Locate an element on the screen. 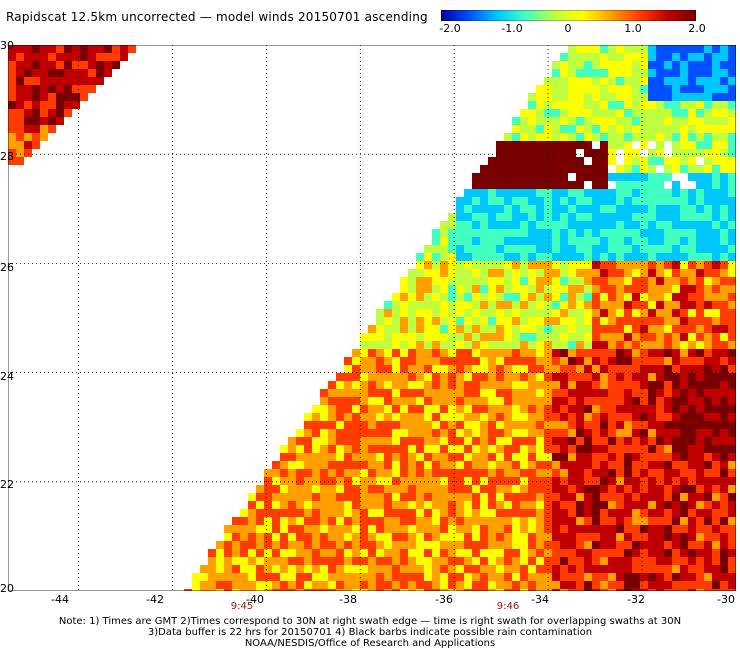 This screenshot has width=740, height=650. longitude-label: -36 is located at coordinates (444, 599).